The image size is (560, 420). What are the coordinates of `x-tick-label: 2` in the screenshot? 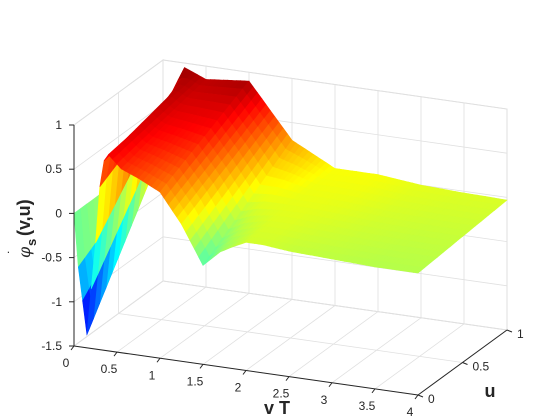 It's located at (238, 388).